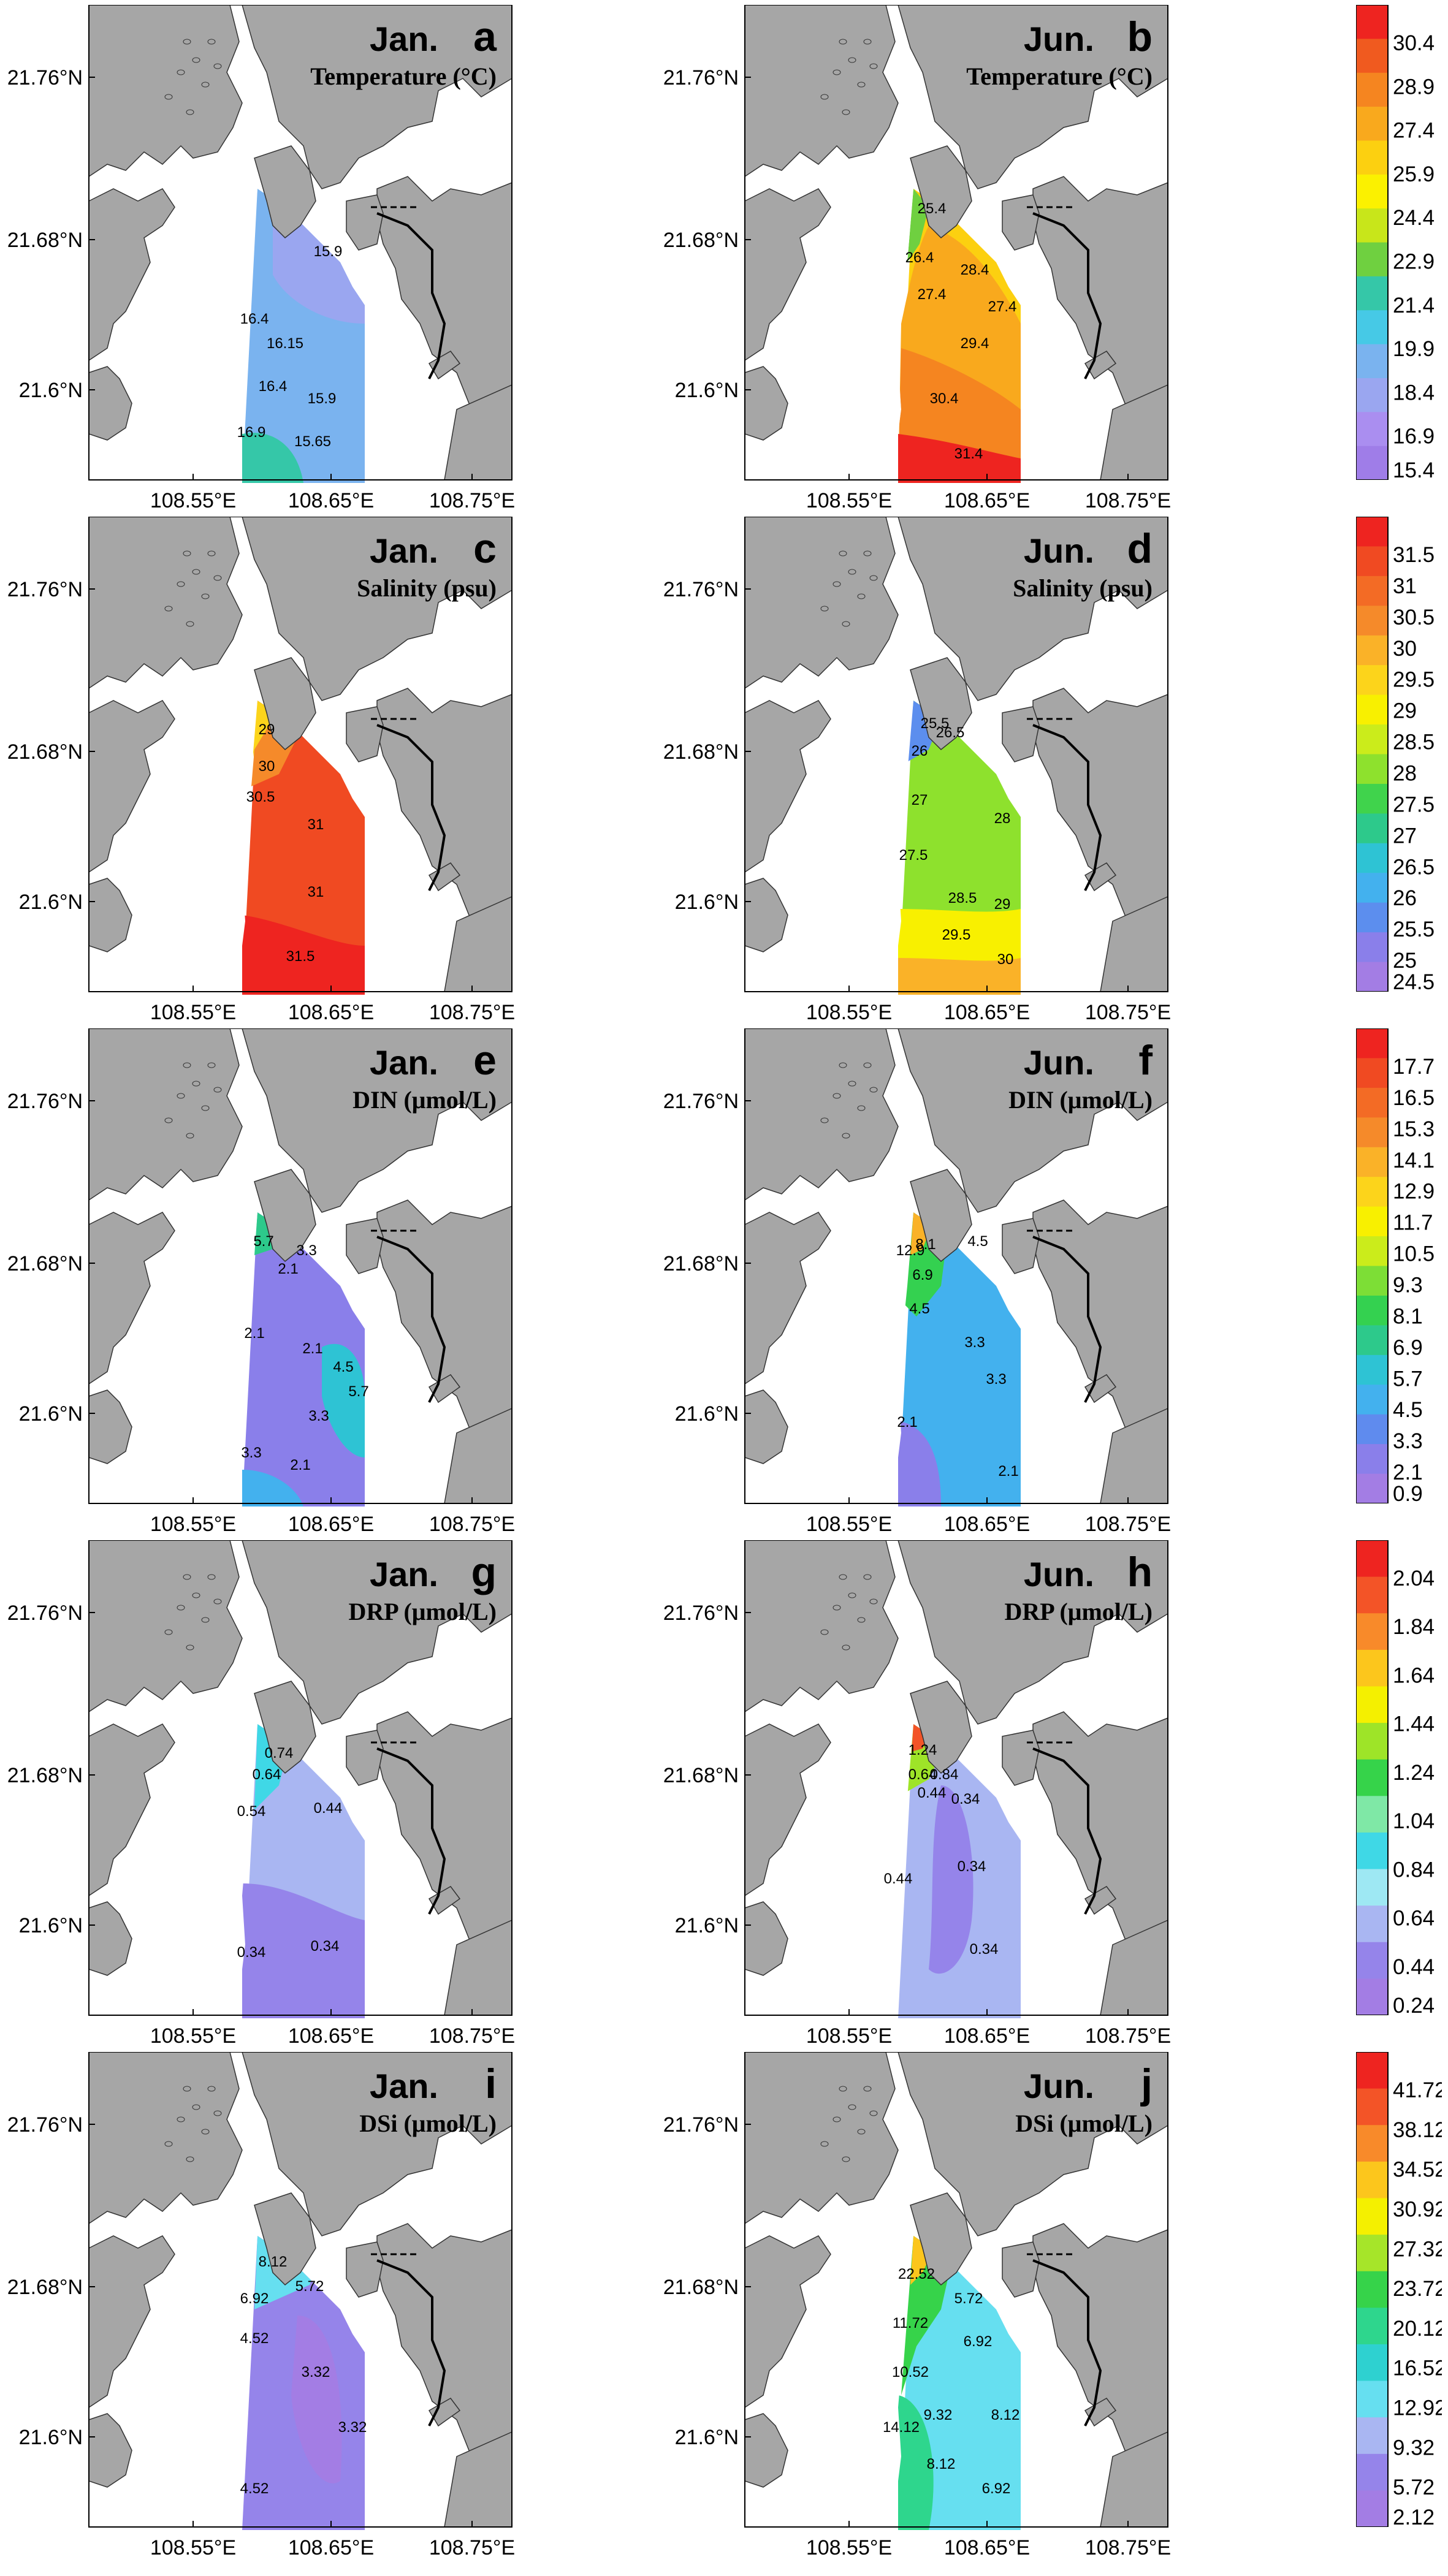 The image size is (1448, 2576). What do you see at coordinates (403, 76) in the screenshot?
I see `panel-variable-title: Temperature (°C)` at bounding box center [403, 76].